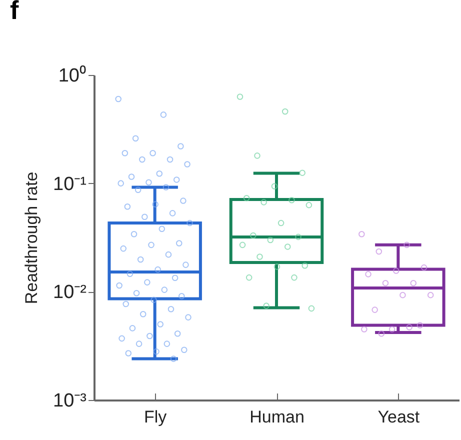  Describe the element at coordinates (156, 417) in the screenshot. I see `x-tick-label: Fly` at that location.